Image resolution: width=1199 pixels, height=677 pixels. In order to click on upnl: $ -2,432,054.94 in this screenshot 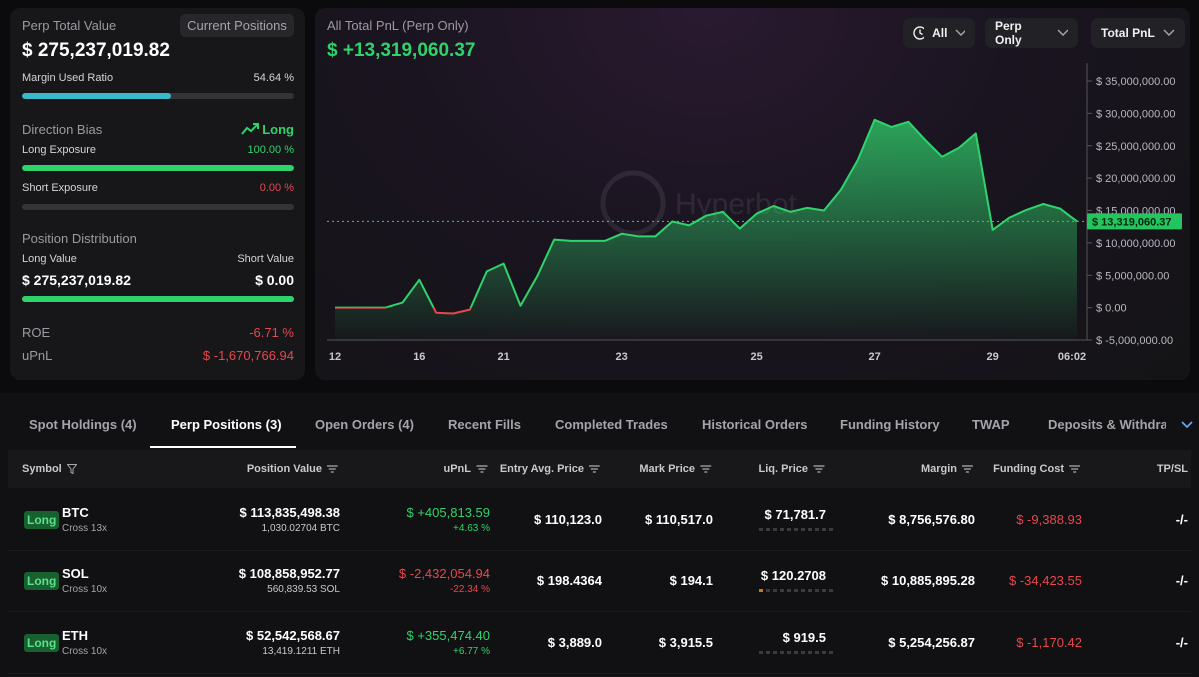, I will do `click(444, 573)`.